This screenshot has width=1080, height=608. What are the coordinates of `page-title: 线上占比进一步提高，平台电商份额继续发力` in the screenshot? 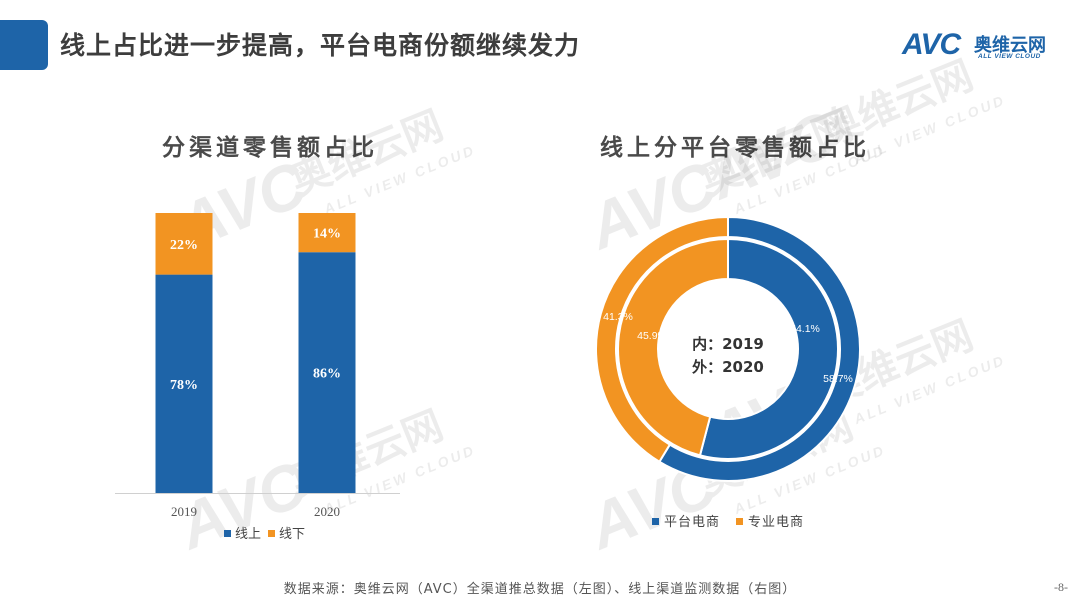 It's located at (320, 45).